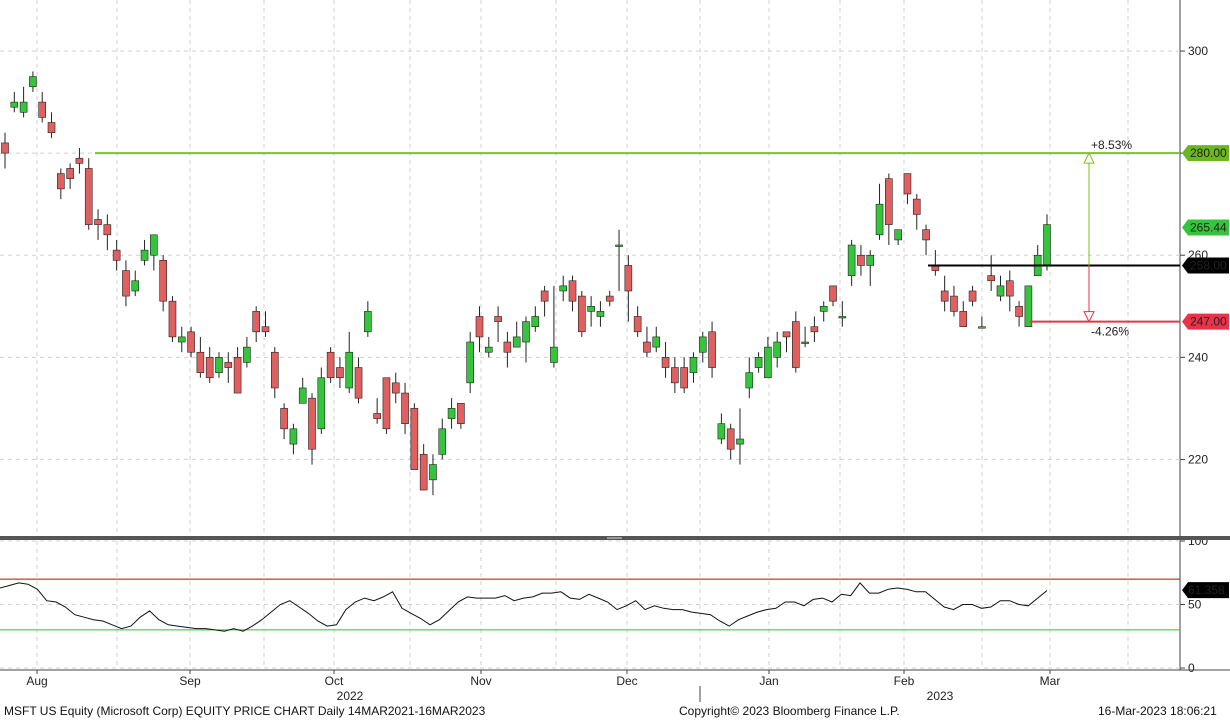  Describe the element at coordinates (768, 681) in the screenshot. I see `x-month-label: Jan` at that location.